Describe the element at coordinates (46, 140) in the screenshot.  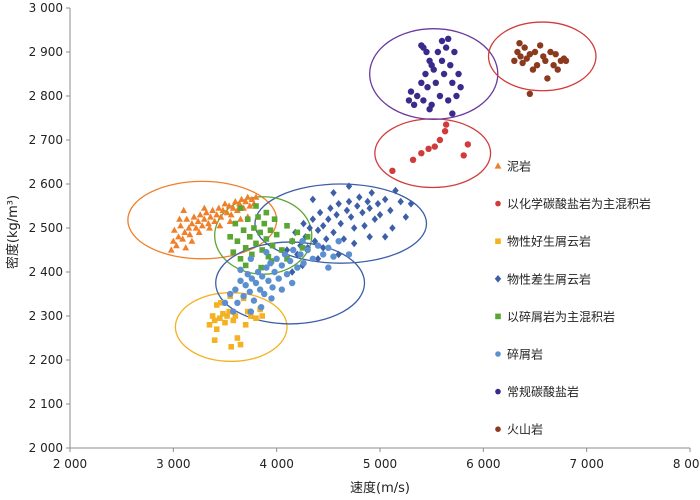
I see `y-tick-label: 2 700` at that location.